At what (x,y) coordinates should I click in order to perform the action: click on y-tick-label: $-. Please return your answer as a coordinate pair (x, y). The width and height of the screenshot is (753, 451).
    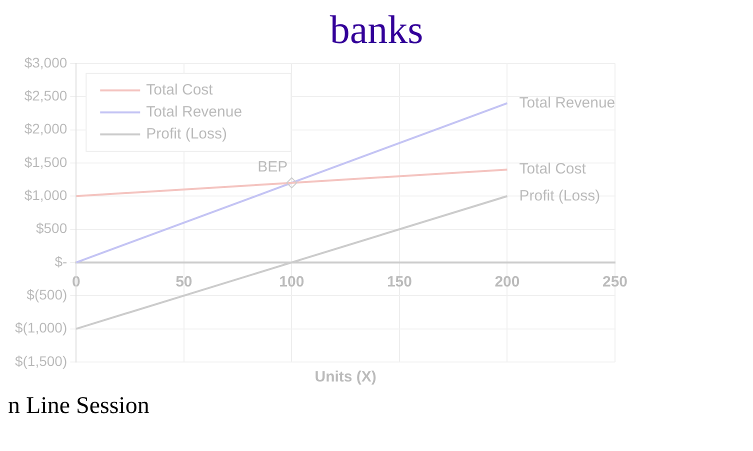
    Looking at the image, I should click on (61, 261).